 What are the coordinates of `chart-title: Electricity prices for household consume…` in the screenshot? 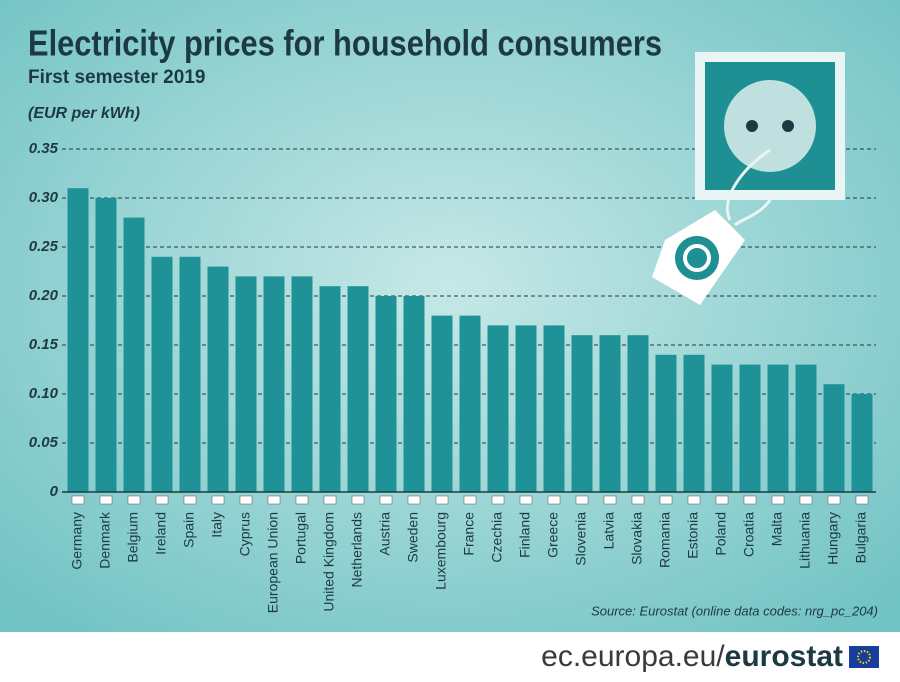 It's located at (345, 43).